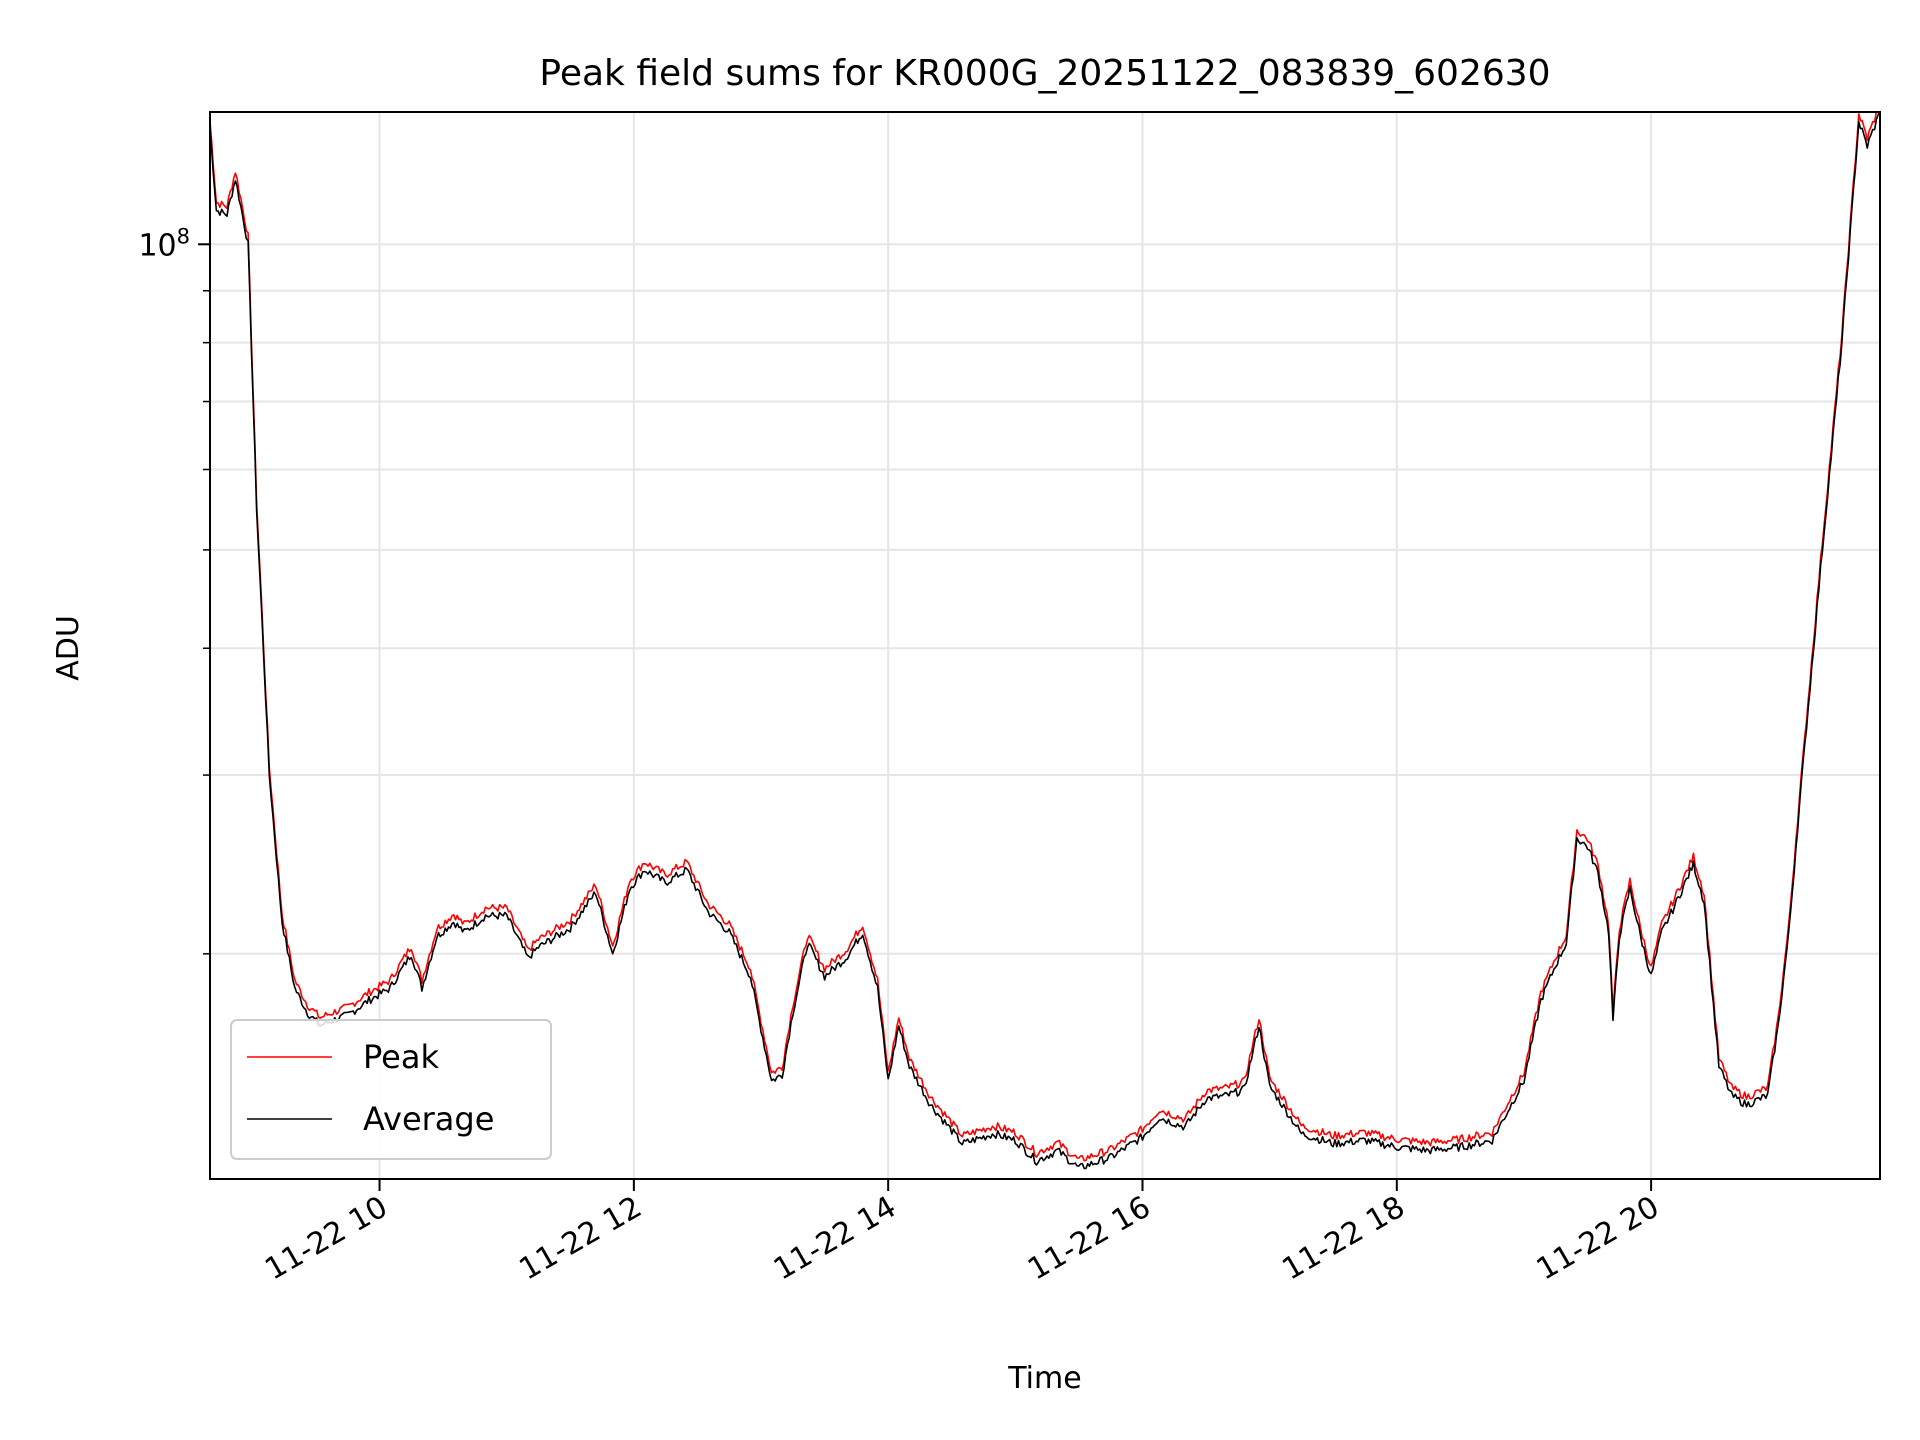 Image resolution: width=1920 pixels, height=1440 pixels. I want to click on legend: Peak Average, so click(391, 1089).